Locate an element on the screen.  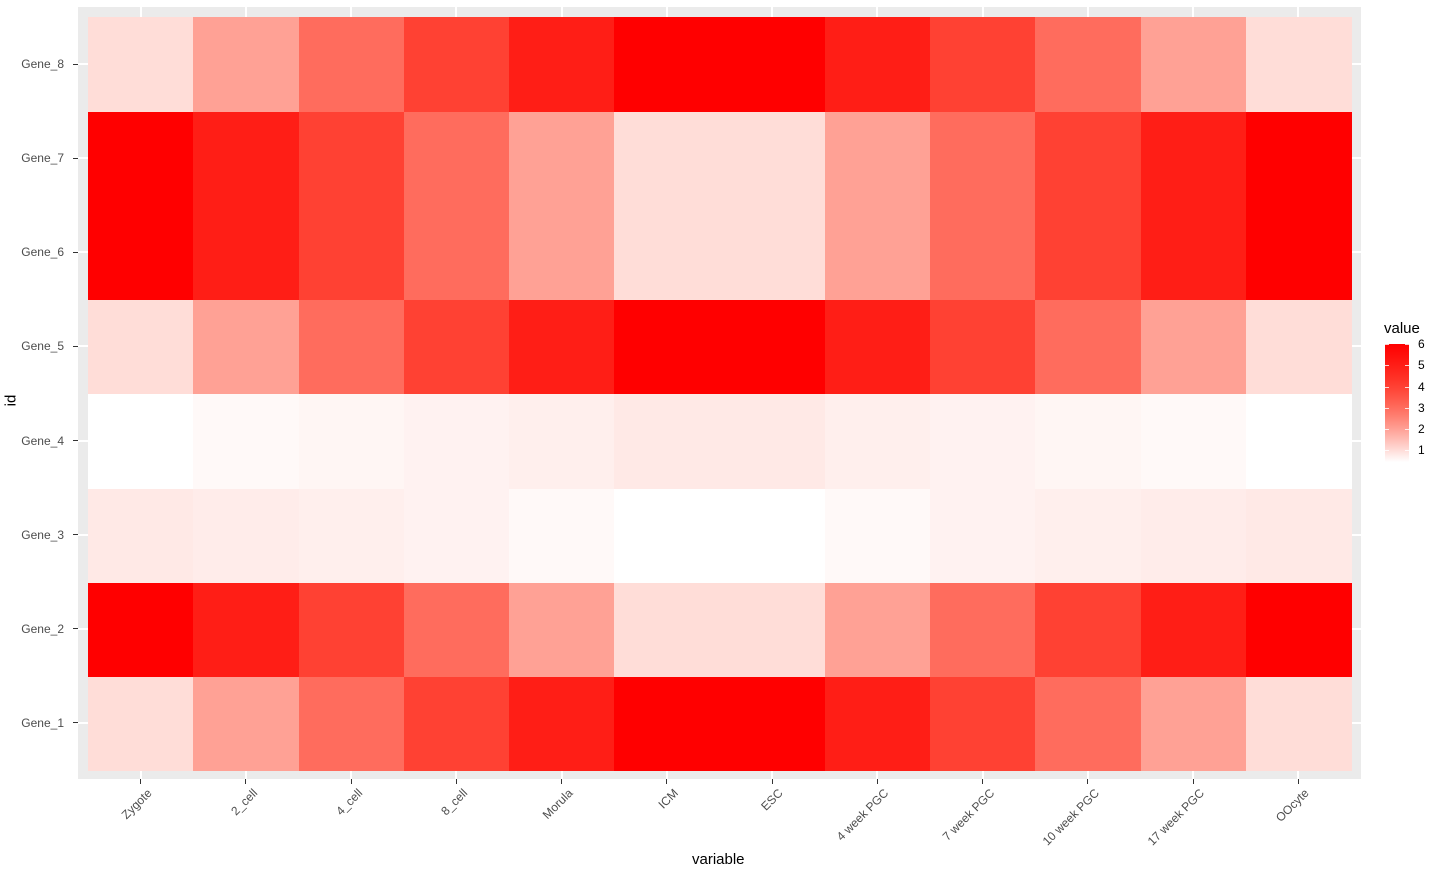
x-tick-label: 2_cell is located at coordinates (244, 802).